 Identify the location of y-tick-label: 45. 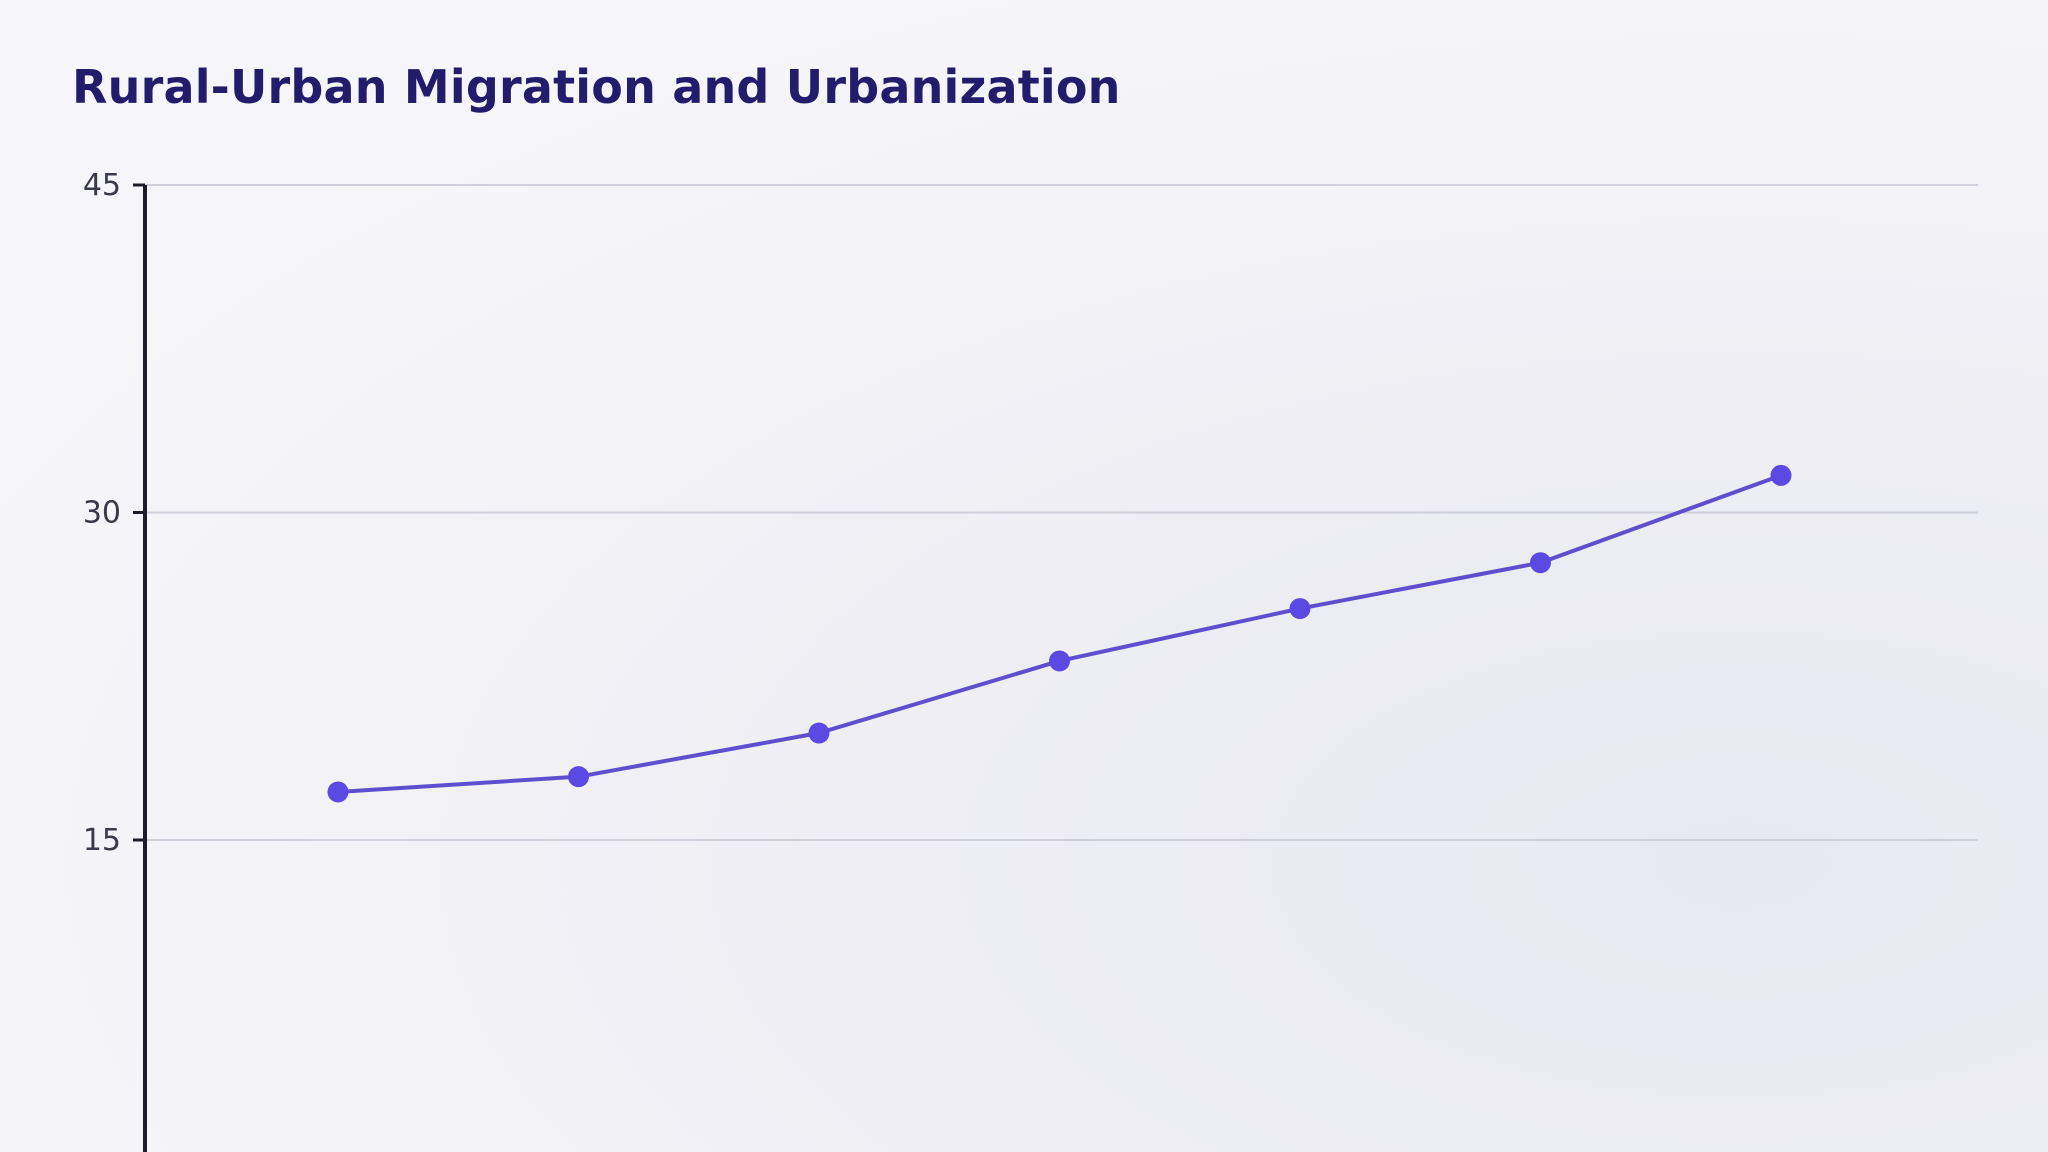
(102, 185).